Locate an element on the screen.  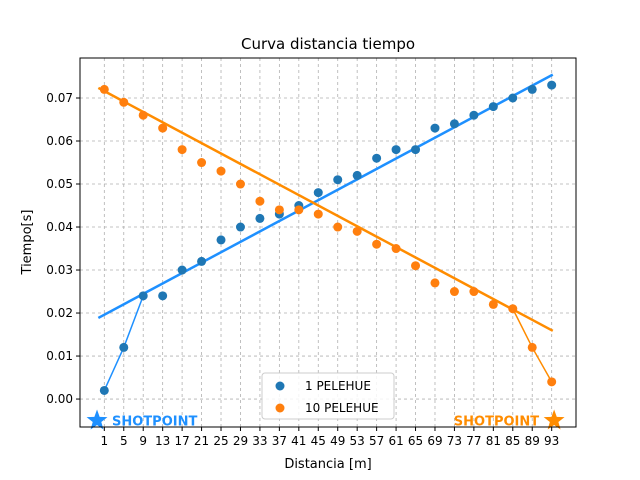
y-tick-label: 0.03 is located at coordinates (59, 270).